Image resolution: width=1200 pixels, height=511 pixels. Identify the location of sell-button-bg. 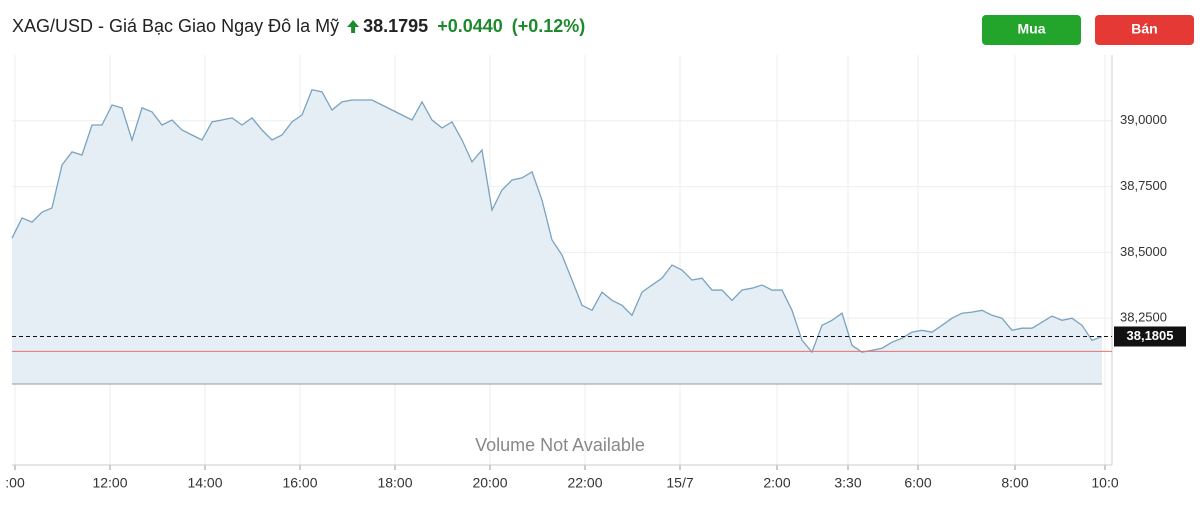
(1144, 30).